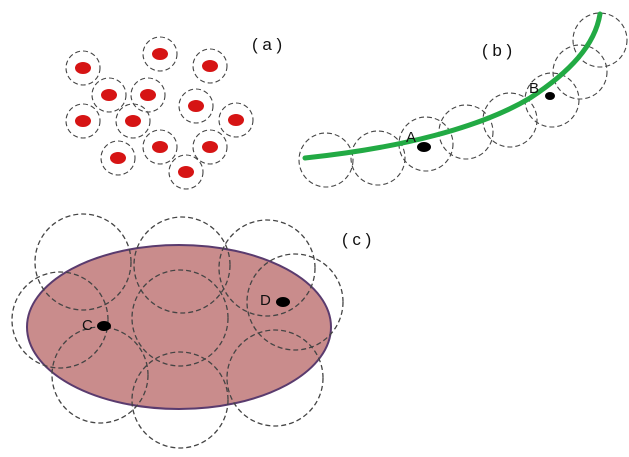  Describe the element at coordinates (497, 50) in the screenshot. I see `panel-b-label: ( b )` at that location.